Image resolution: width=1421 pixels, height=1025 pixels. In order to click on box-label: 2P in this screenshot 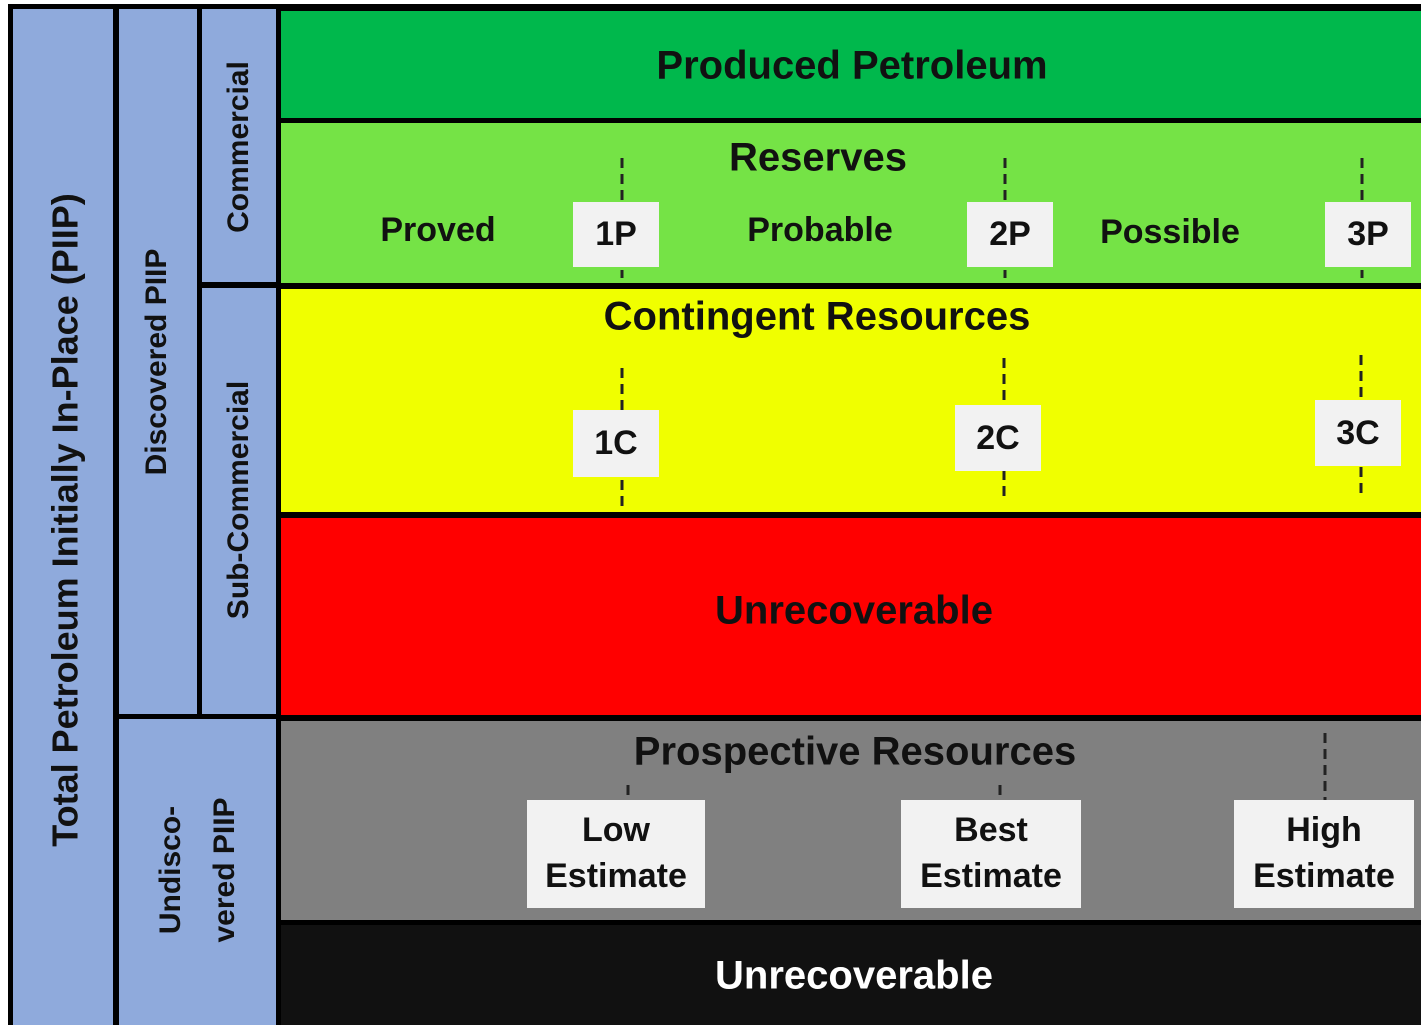, I will do `click(1010, 234)`.